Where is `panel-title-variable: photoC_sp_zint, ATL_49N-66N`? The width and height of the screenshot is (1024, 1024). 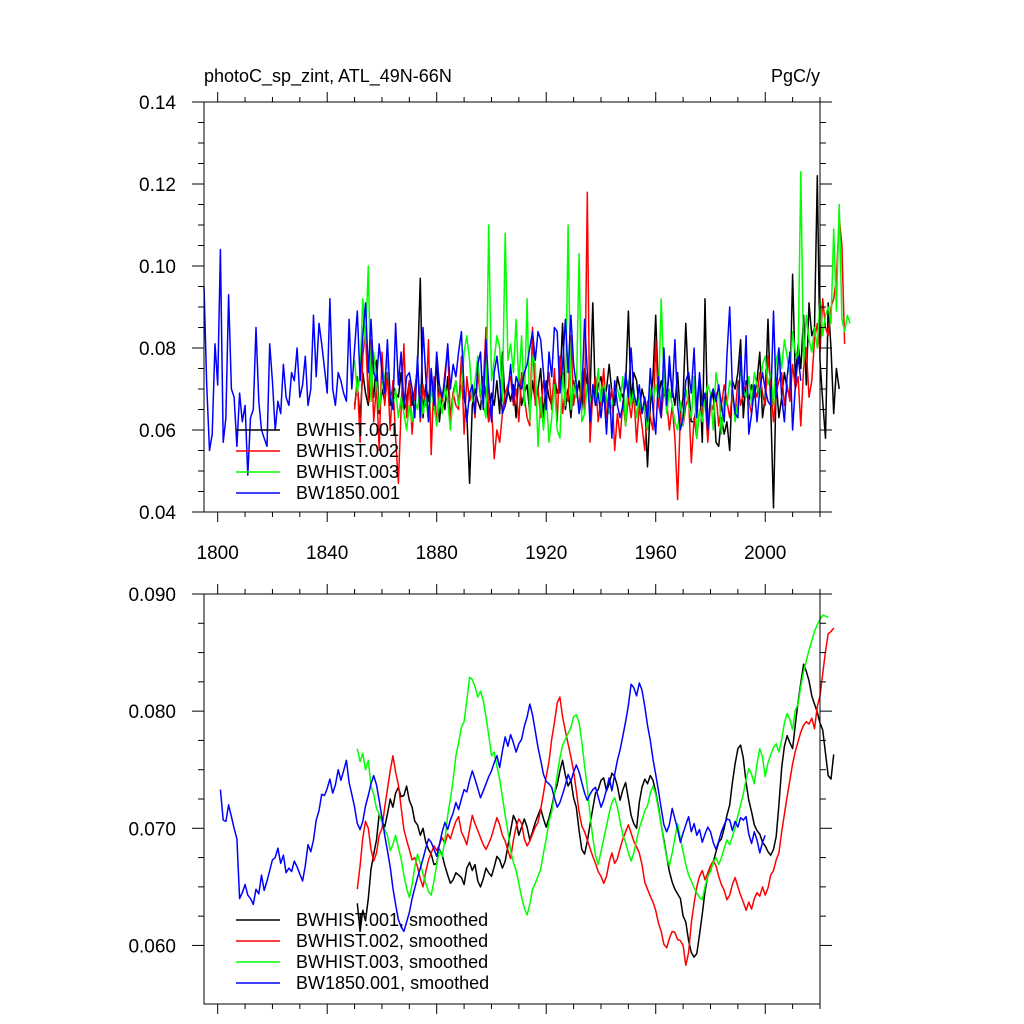
panel-title-variable: photoC_sp_zint, ATL_49N-66N is located at coordinates (328, 76).